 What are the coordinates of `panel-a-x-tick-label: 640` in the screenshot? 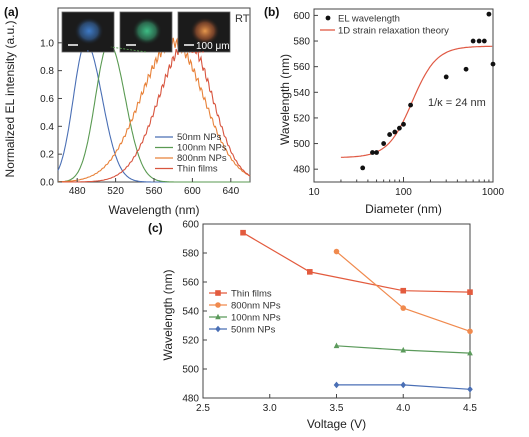 It's located at (230, 191).